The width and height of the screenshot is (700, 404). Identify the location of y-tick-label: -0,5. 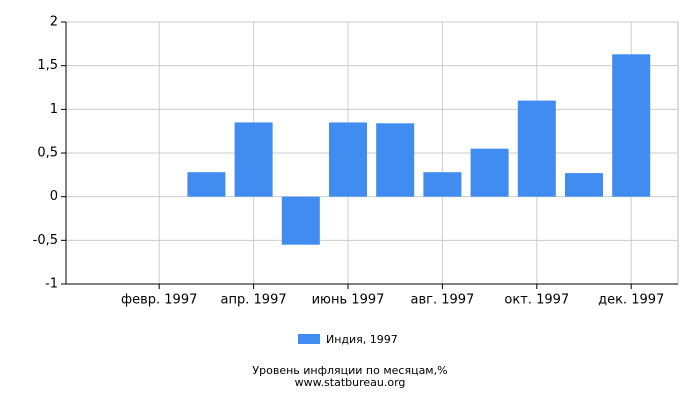
(45, 240).